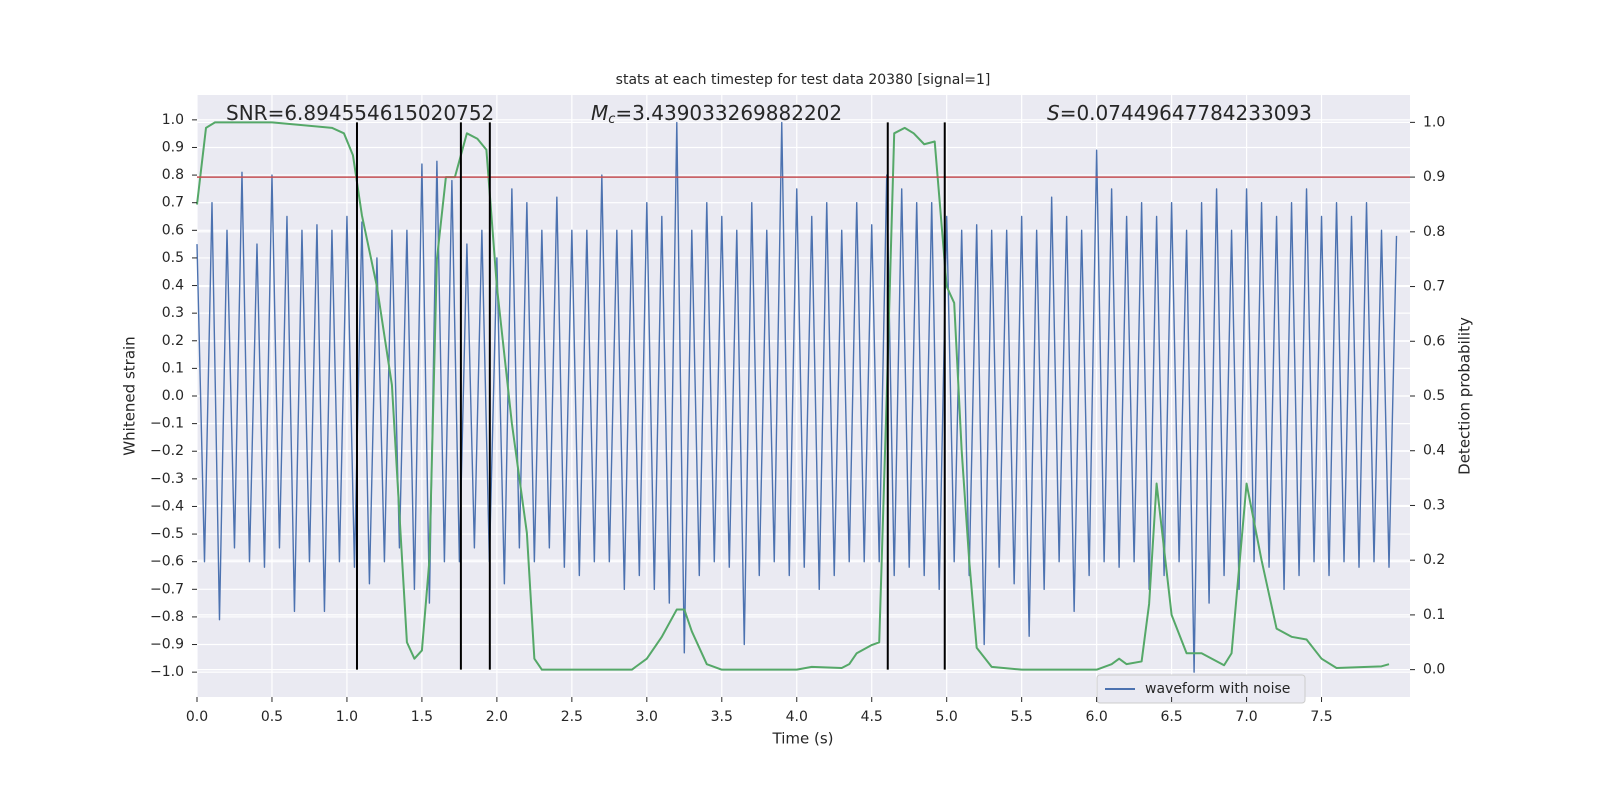 Image resolution: width=1600 pixels, height=800 pixels. What do you see at coordinates (1434, 177) in the screenshot?
I see `y2-tick-label: 0.9` at bounding box center [1434, 177].